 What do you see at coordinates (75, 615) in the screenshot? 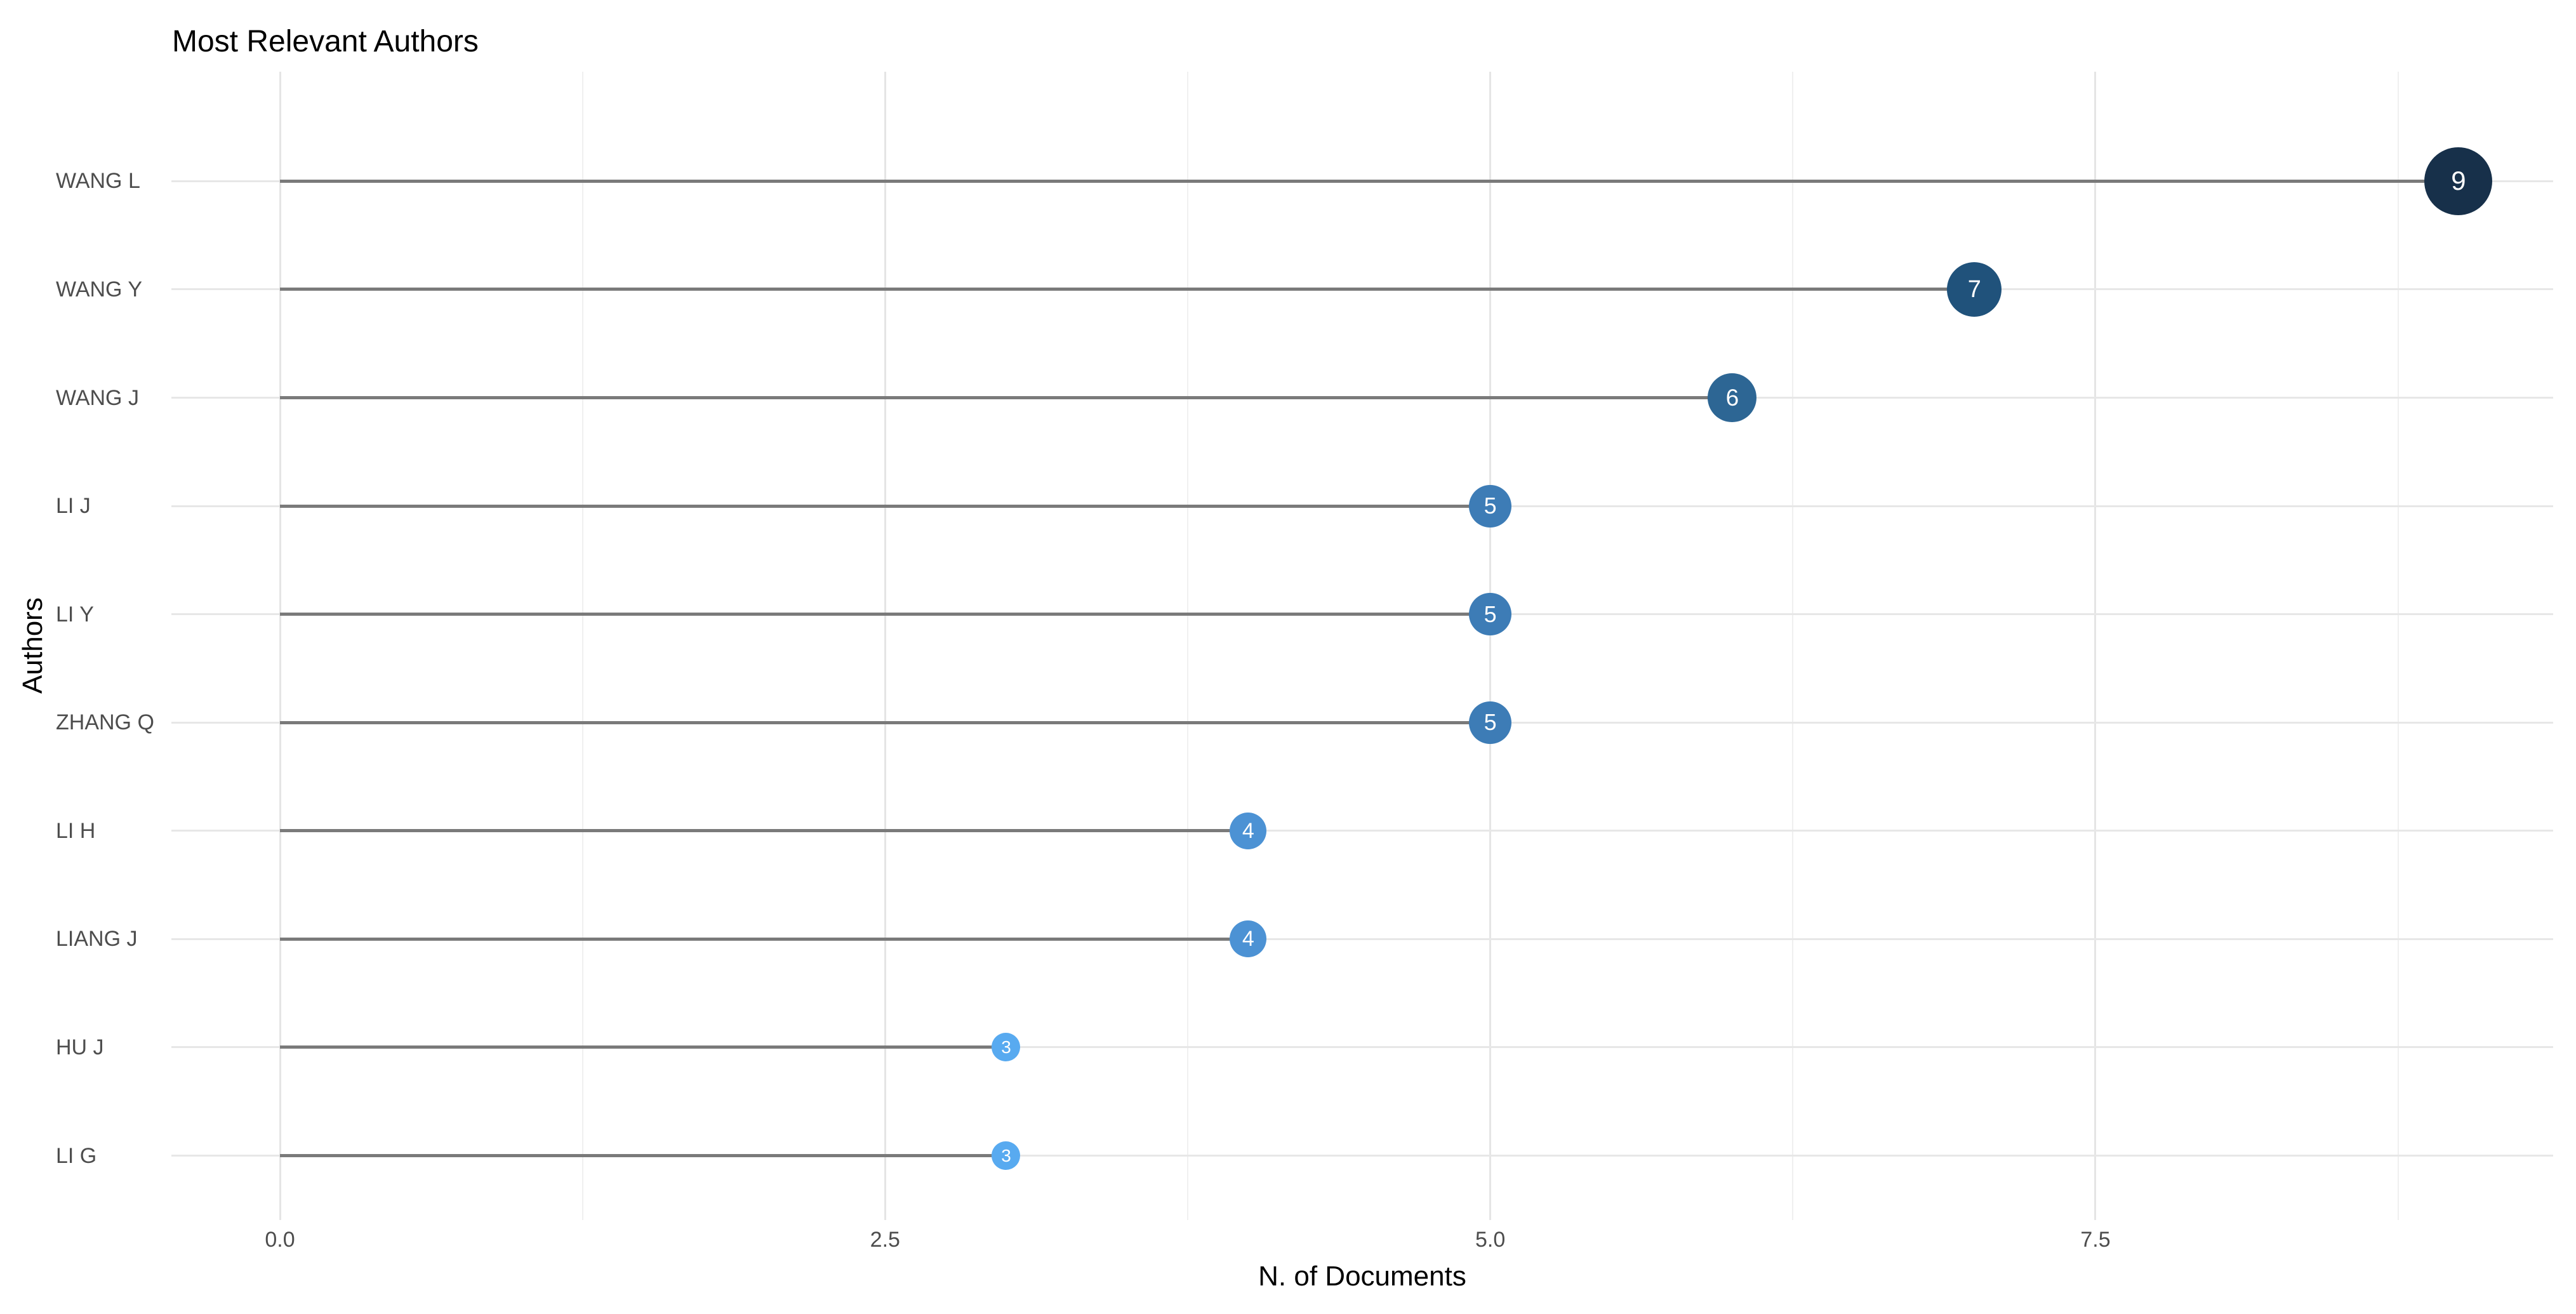
I see `author-label: LI Y` at bounding box center [75, 615].